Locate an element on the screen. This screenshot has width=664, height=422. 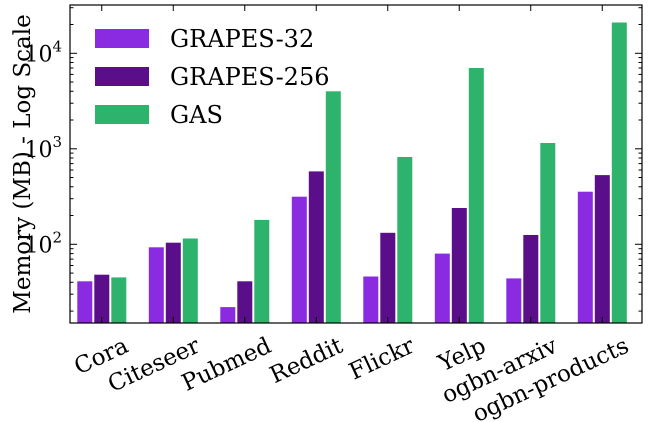
y-tick-label: 10⁴ is located at coordinates (43, 52).